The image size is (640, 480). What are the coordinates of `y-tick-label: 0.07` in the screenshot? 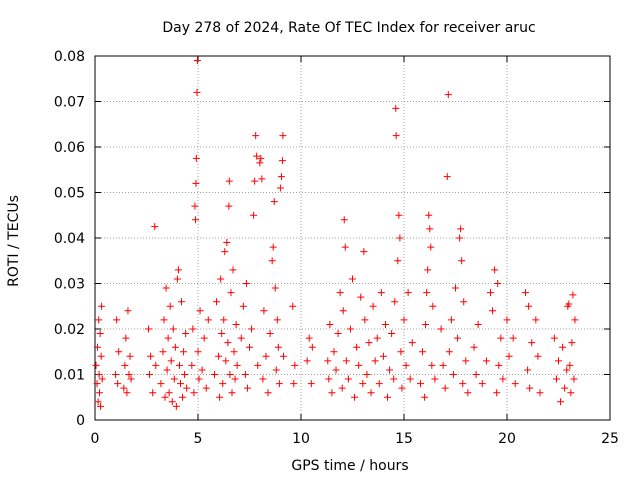 It's located at (69, 103).